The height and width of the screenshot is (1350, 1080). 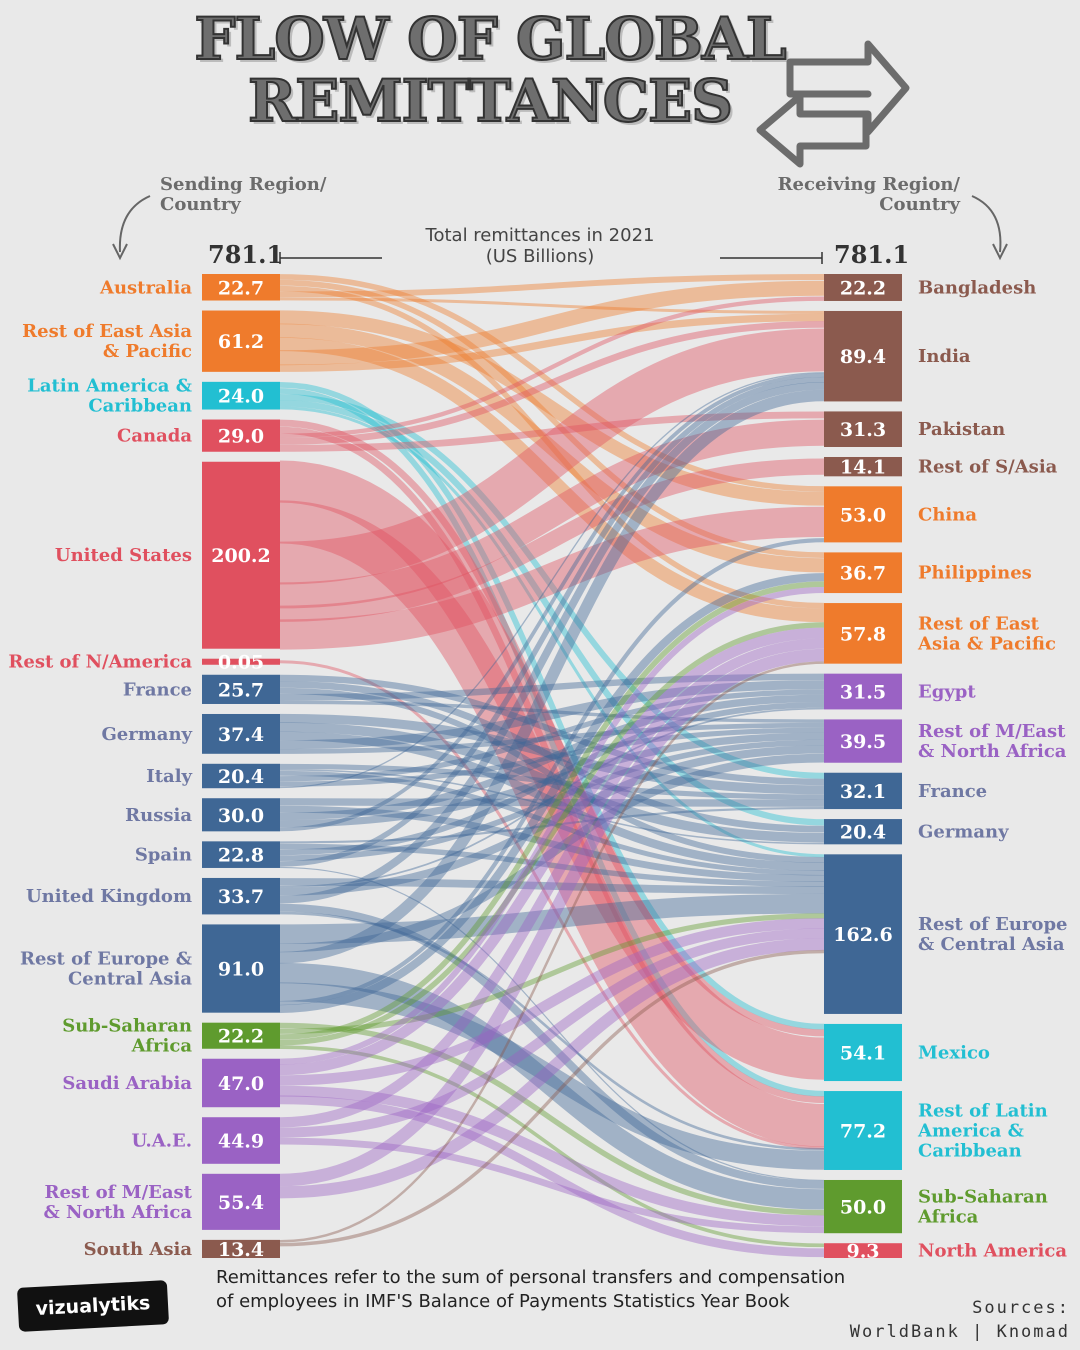 What do you see at coordinates (863, 515) in the screenshot?
I see `target-value-label: 53.0` at bounding box center [863, 515].